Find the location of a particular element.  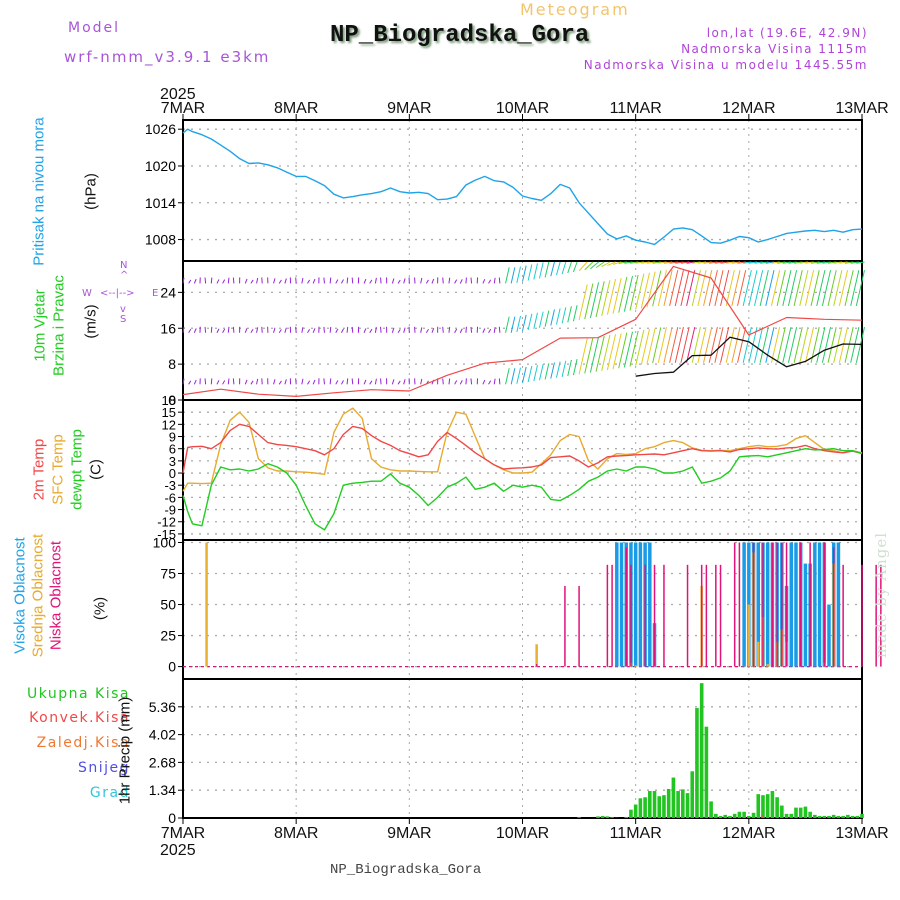

compass-icon: N ^ W <--|--> E v S is located at coordinates (120, 293).